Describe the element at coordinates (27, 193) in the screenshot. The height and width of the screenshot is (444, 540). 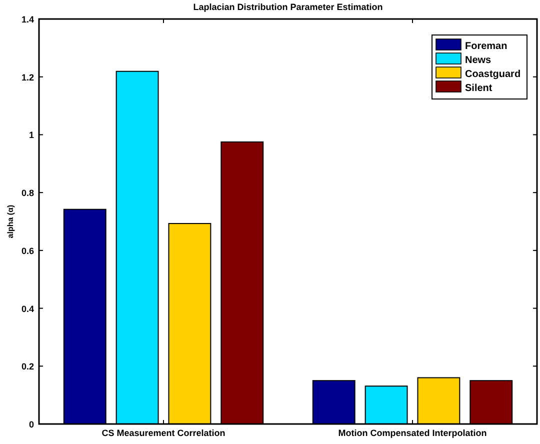
I see `y-tick-label: 0.8` at that location.